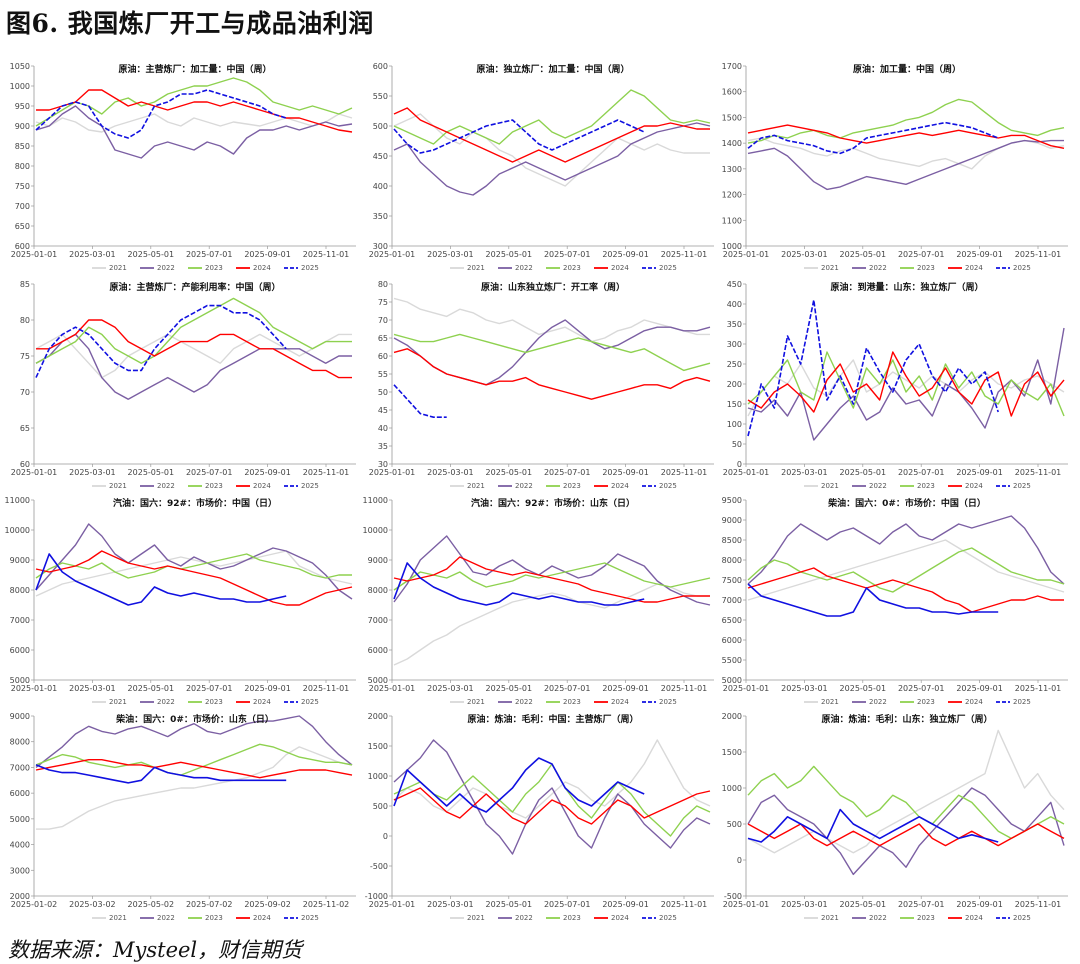 The width and height of the screenshot is (1080, 964). What do you see at coordinates (732, 752) in the screenshot?
I see `y-tick-label: 1500` at bounding box center [732, 752].